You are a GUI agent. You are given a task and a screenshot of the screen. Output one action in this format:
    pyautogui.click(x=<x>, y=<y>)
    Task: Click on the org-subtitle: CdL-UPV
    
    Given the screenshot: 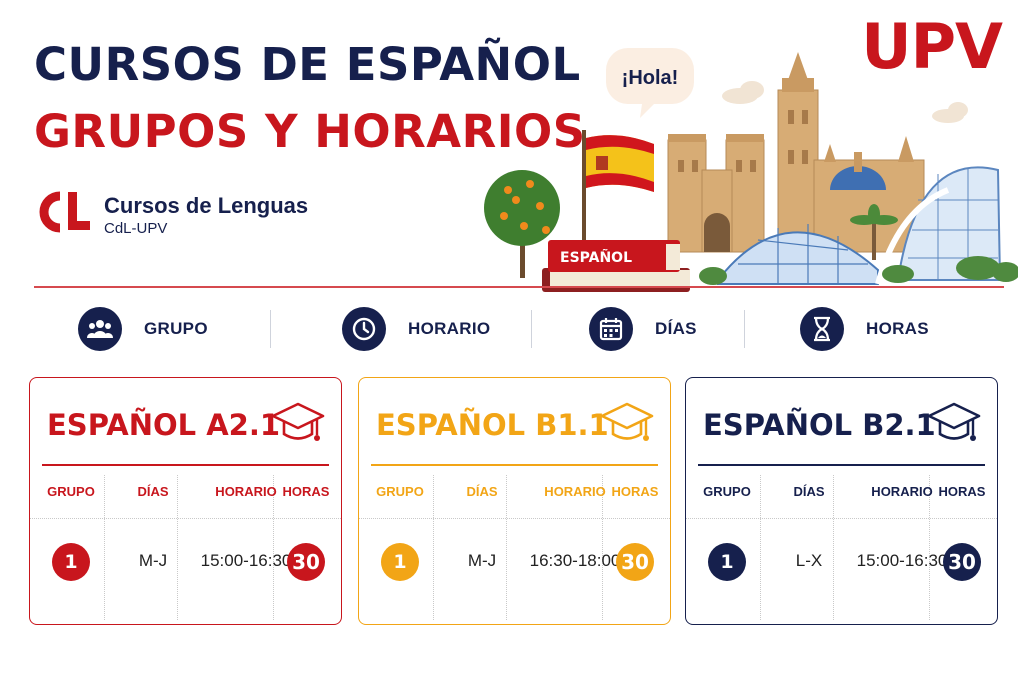 What is the action you would take?
    pyautogui.click(x=136, y=228)
    